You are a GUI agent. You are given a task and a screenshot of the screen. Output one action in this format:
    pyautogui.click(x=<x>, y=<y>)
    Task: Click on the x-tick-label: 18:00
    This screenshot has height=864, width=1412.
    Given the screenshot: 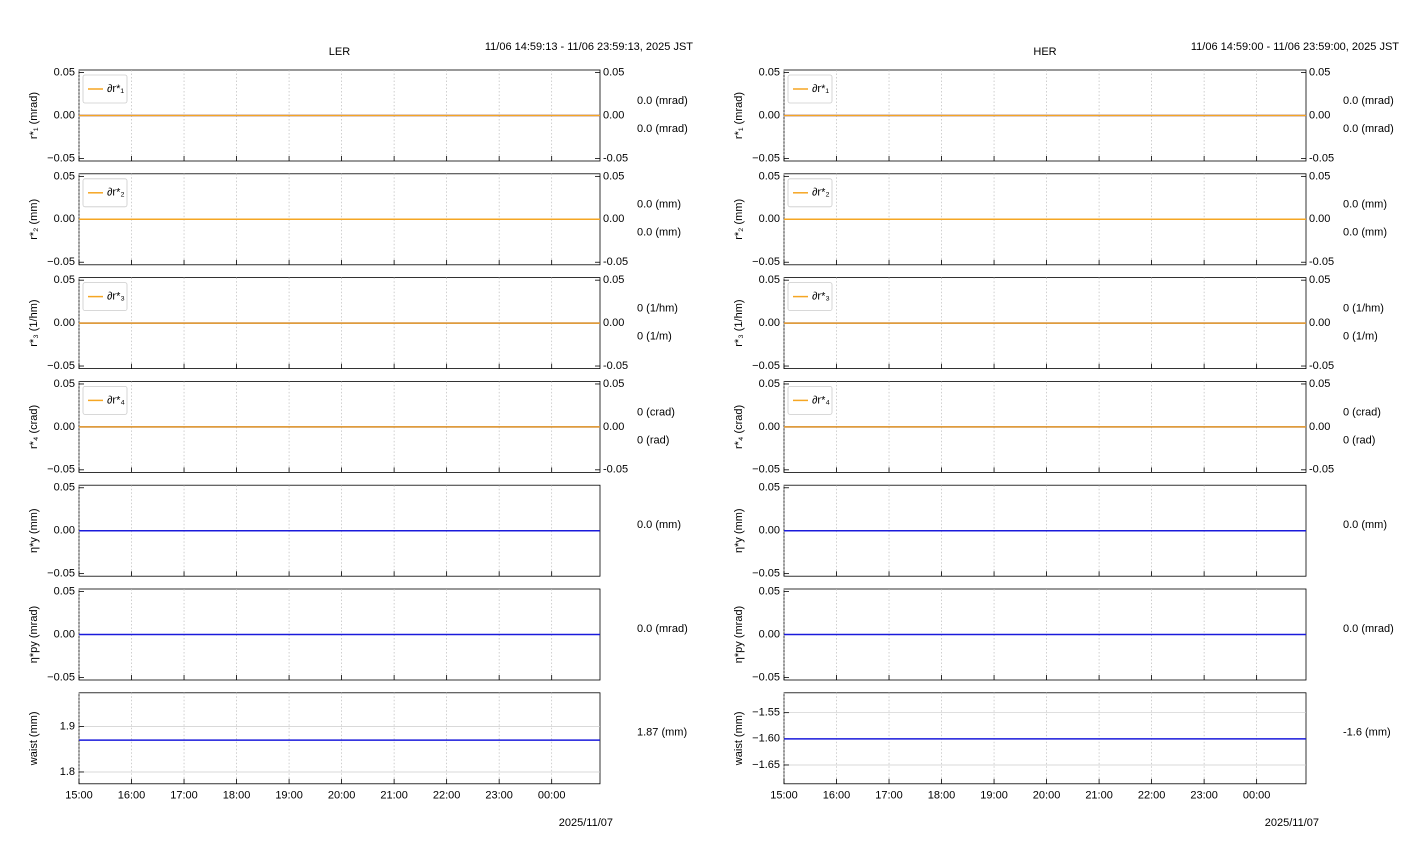 What is the action you would take?
    pyautogui.click(x=942, y=796)
    